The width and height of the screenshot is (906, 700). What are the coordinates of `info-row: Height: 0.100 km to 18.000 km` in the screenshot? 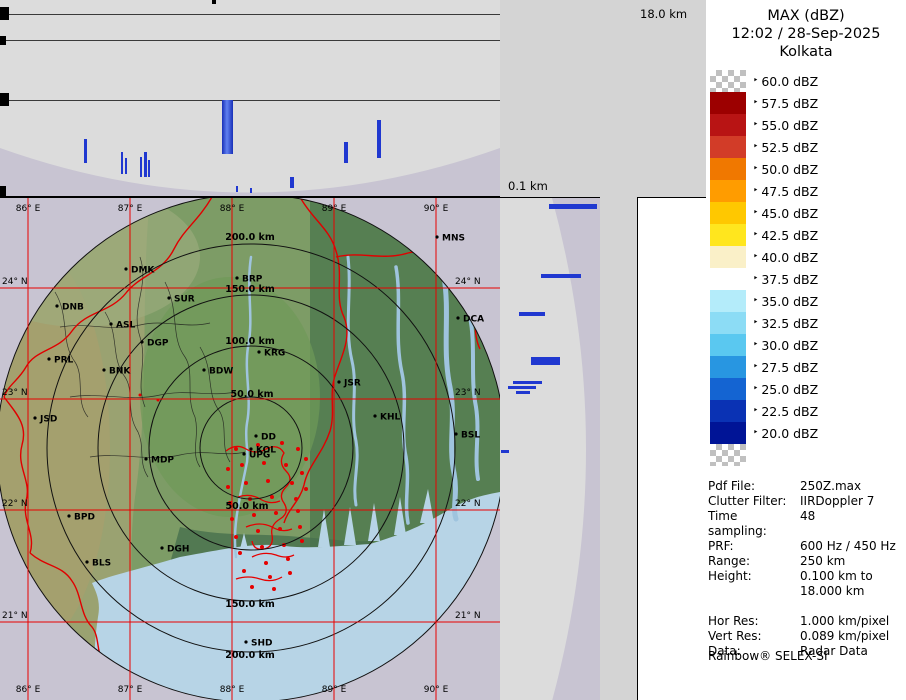 It's located at (806, 584).